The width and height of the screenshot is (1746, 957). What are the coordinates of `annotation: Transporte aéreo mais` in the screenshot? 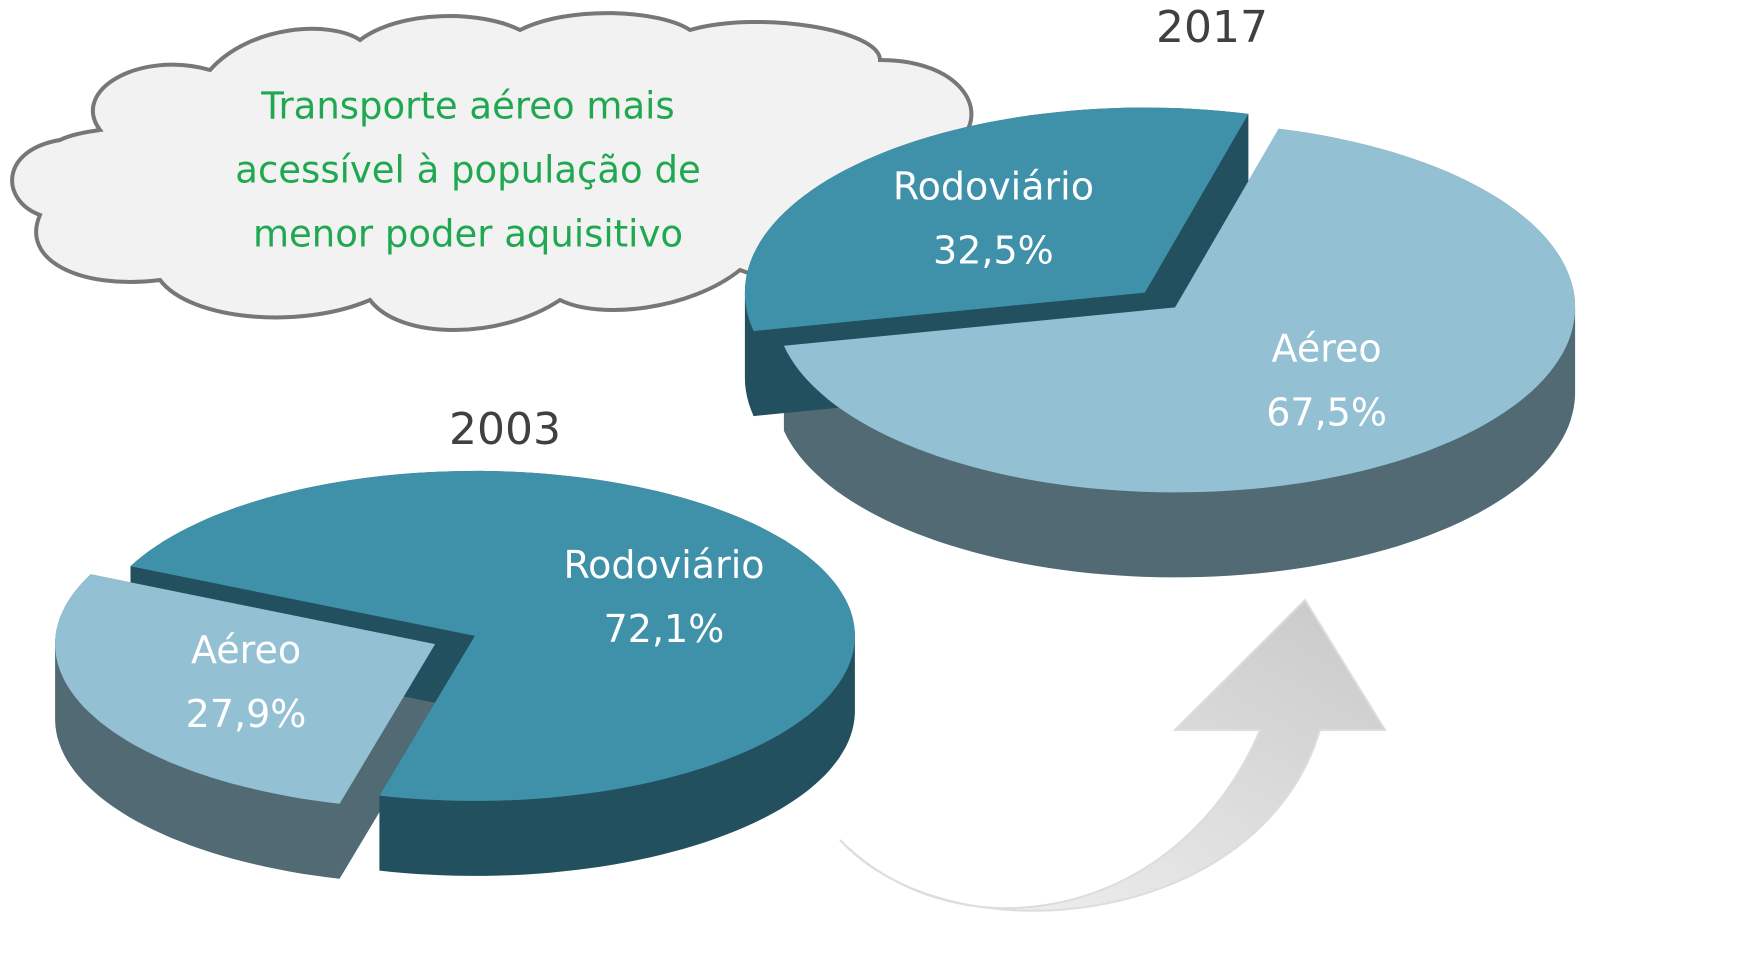 It's located at (467, 106).